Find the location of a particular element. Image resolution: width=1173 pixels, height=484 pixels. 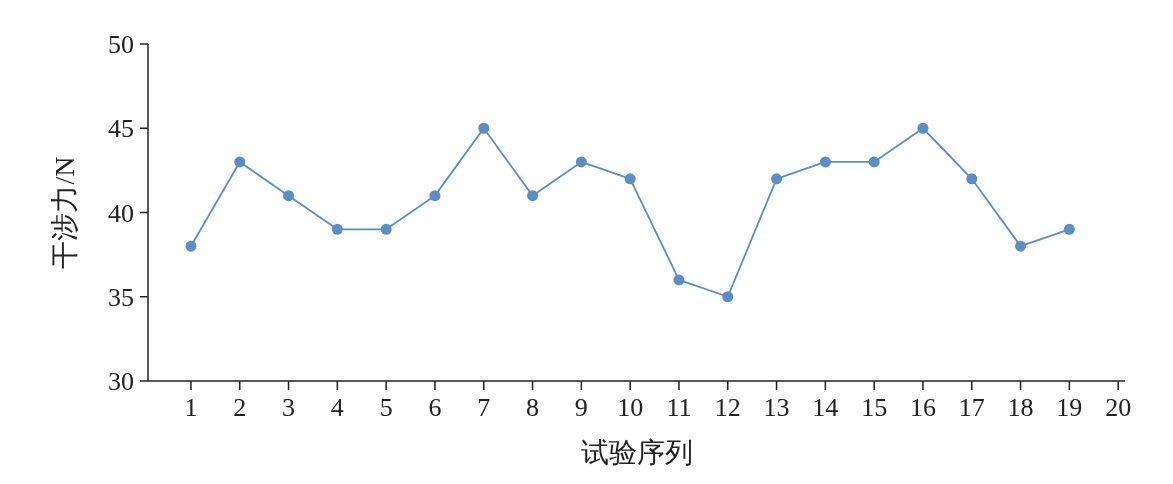

x-tick-label: 12 is located at coordinates (727, 407).